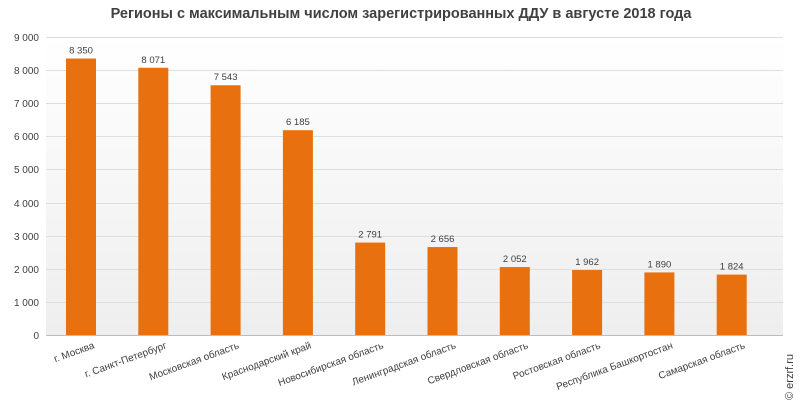 This screenshot has height=411, width=803. What do you see at coordinates (75, 352) in the screenshot?
I see `x-tick-label: г. Москва` at bounding box center [75, 352].